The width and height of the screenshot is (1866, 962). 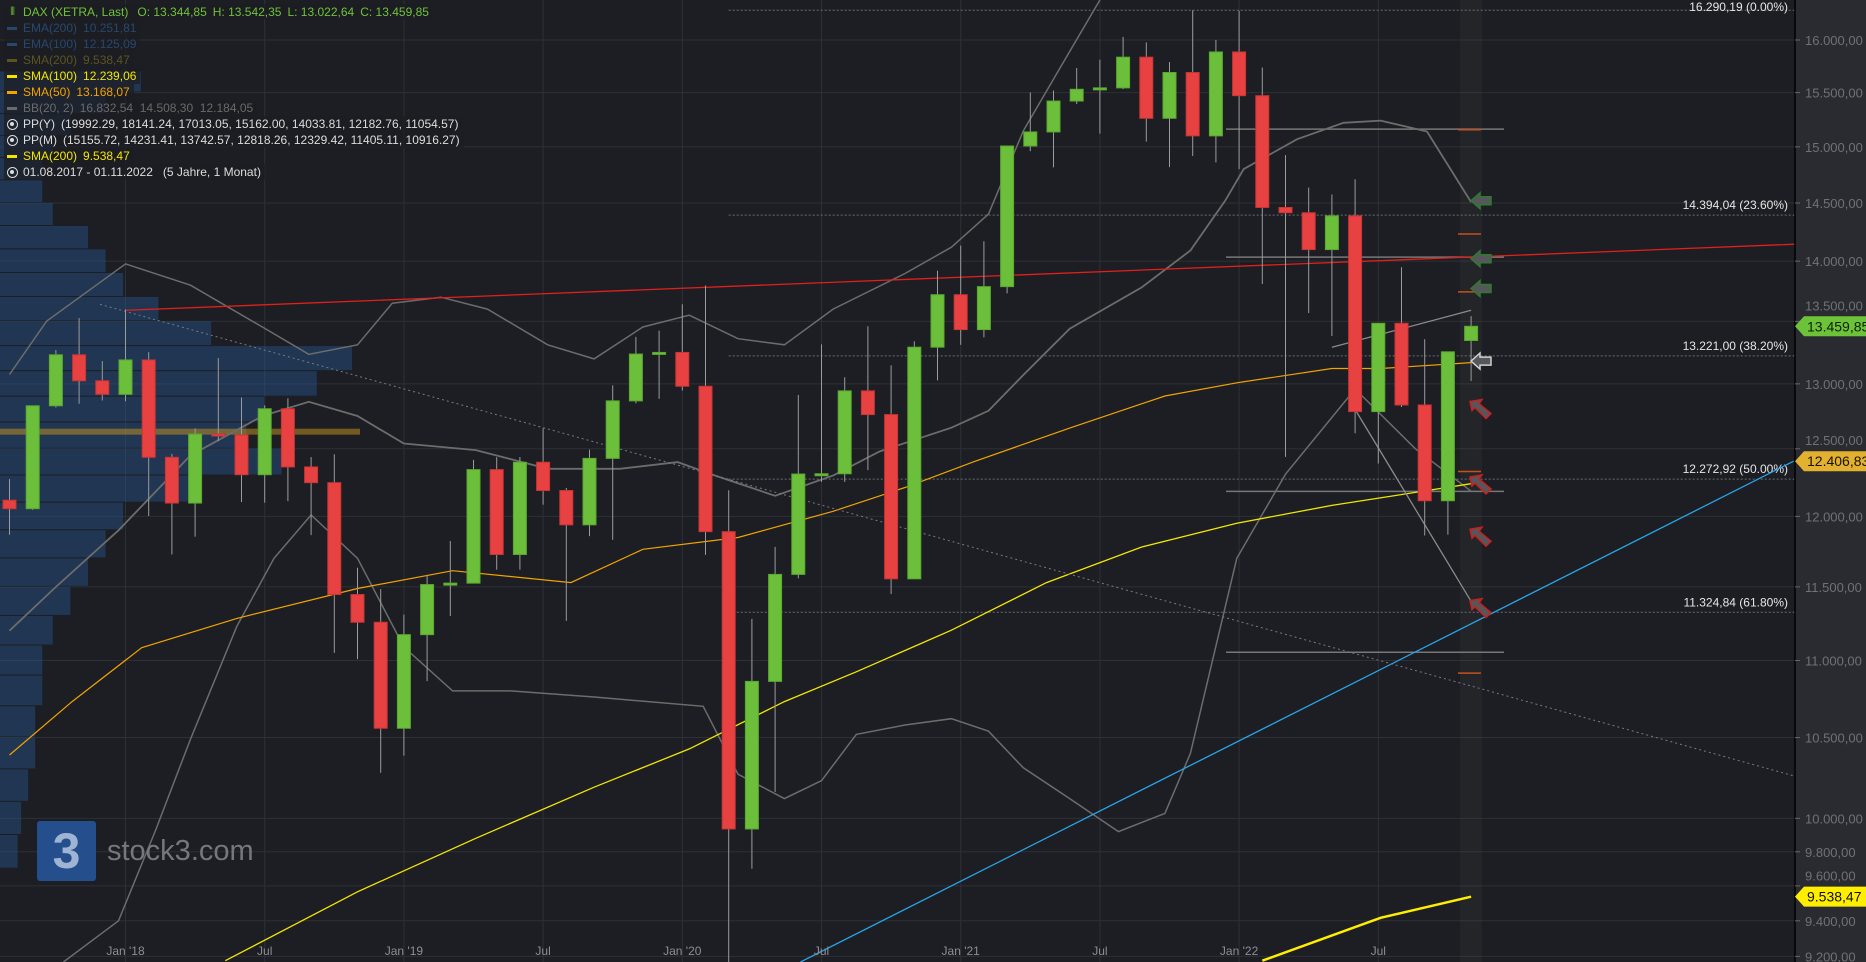 I want to click on stock3-logo: 3 stock3.com, so click(x=145, y=851).